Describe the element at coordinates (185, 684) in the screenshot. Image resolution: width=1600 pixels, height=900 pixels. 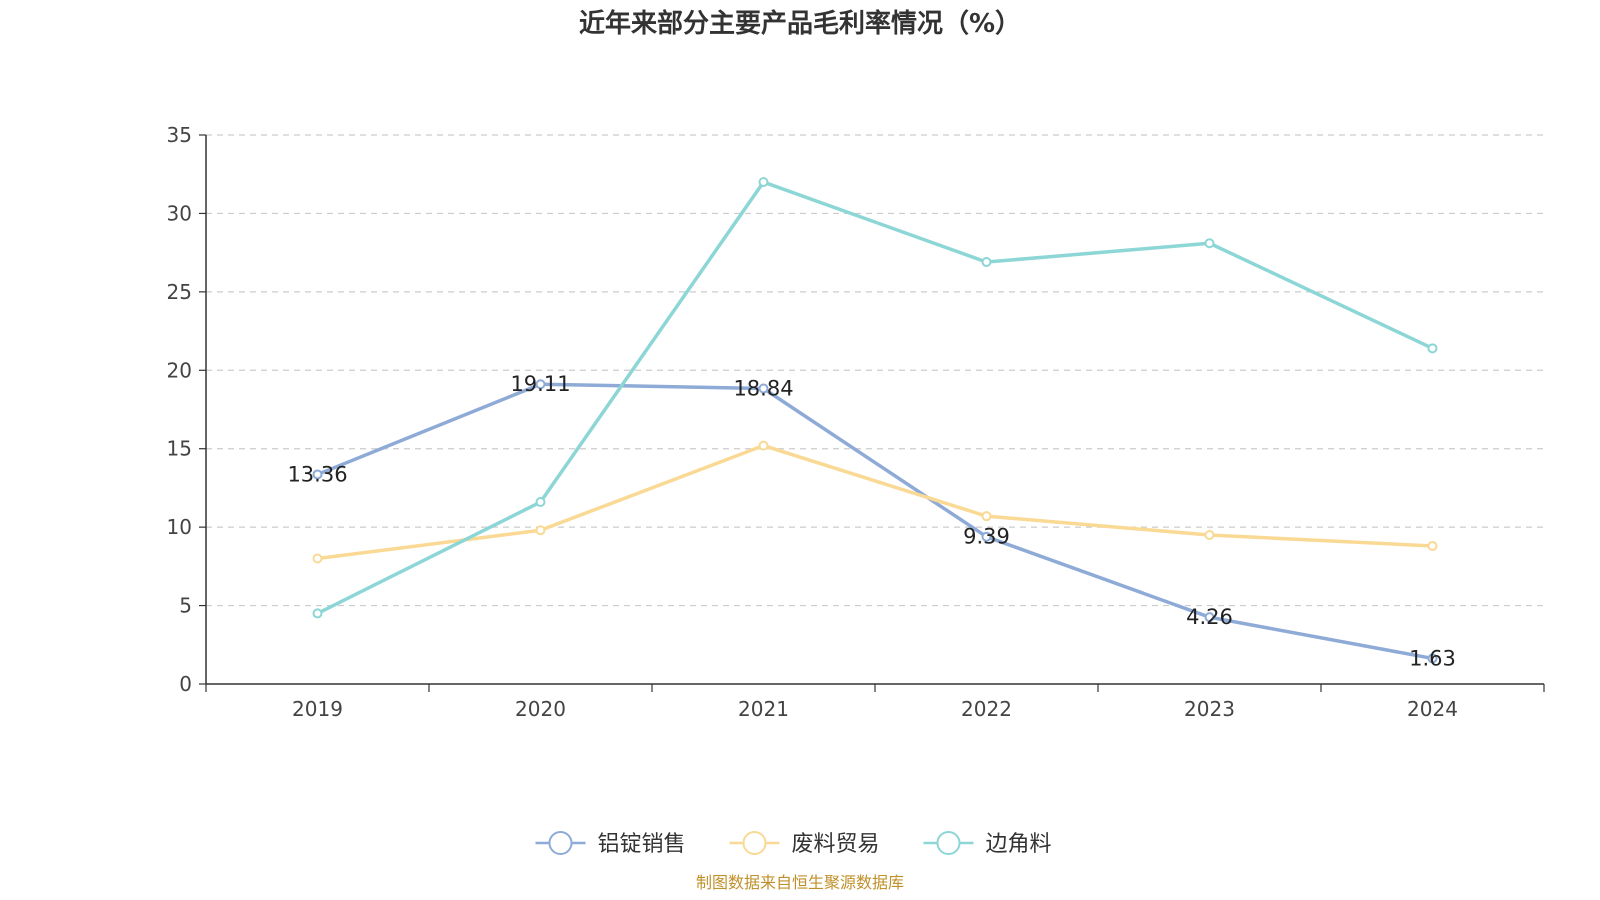
I see `y-tick-label: 0` at that location.